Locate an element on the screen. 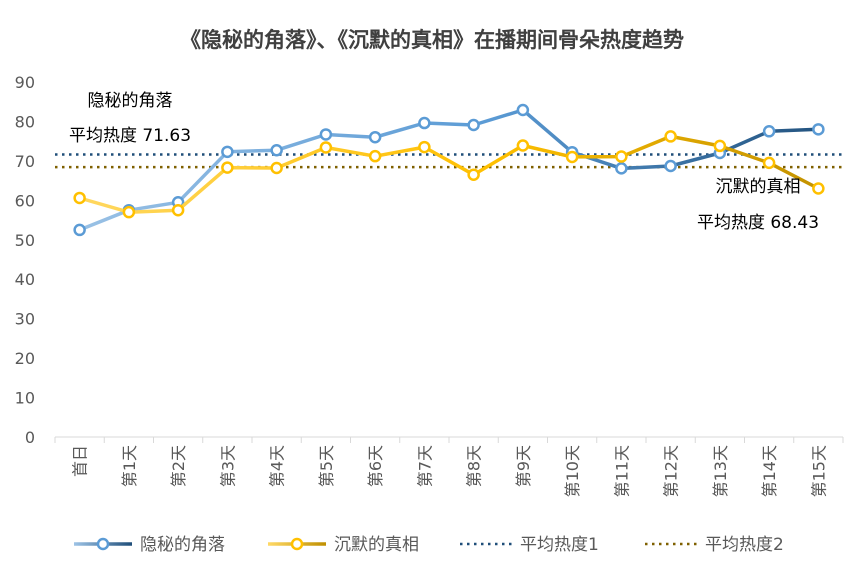 The width and height of the screenshot is (865, 581). annotation-series-name: 沉默的真相 is located at coordinates (758, 187).